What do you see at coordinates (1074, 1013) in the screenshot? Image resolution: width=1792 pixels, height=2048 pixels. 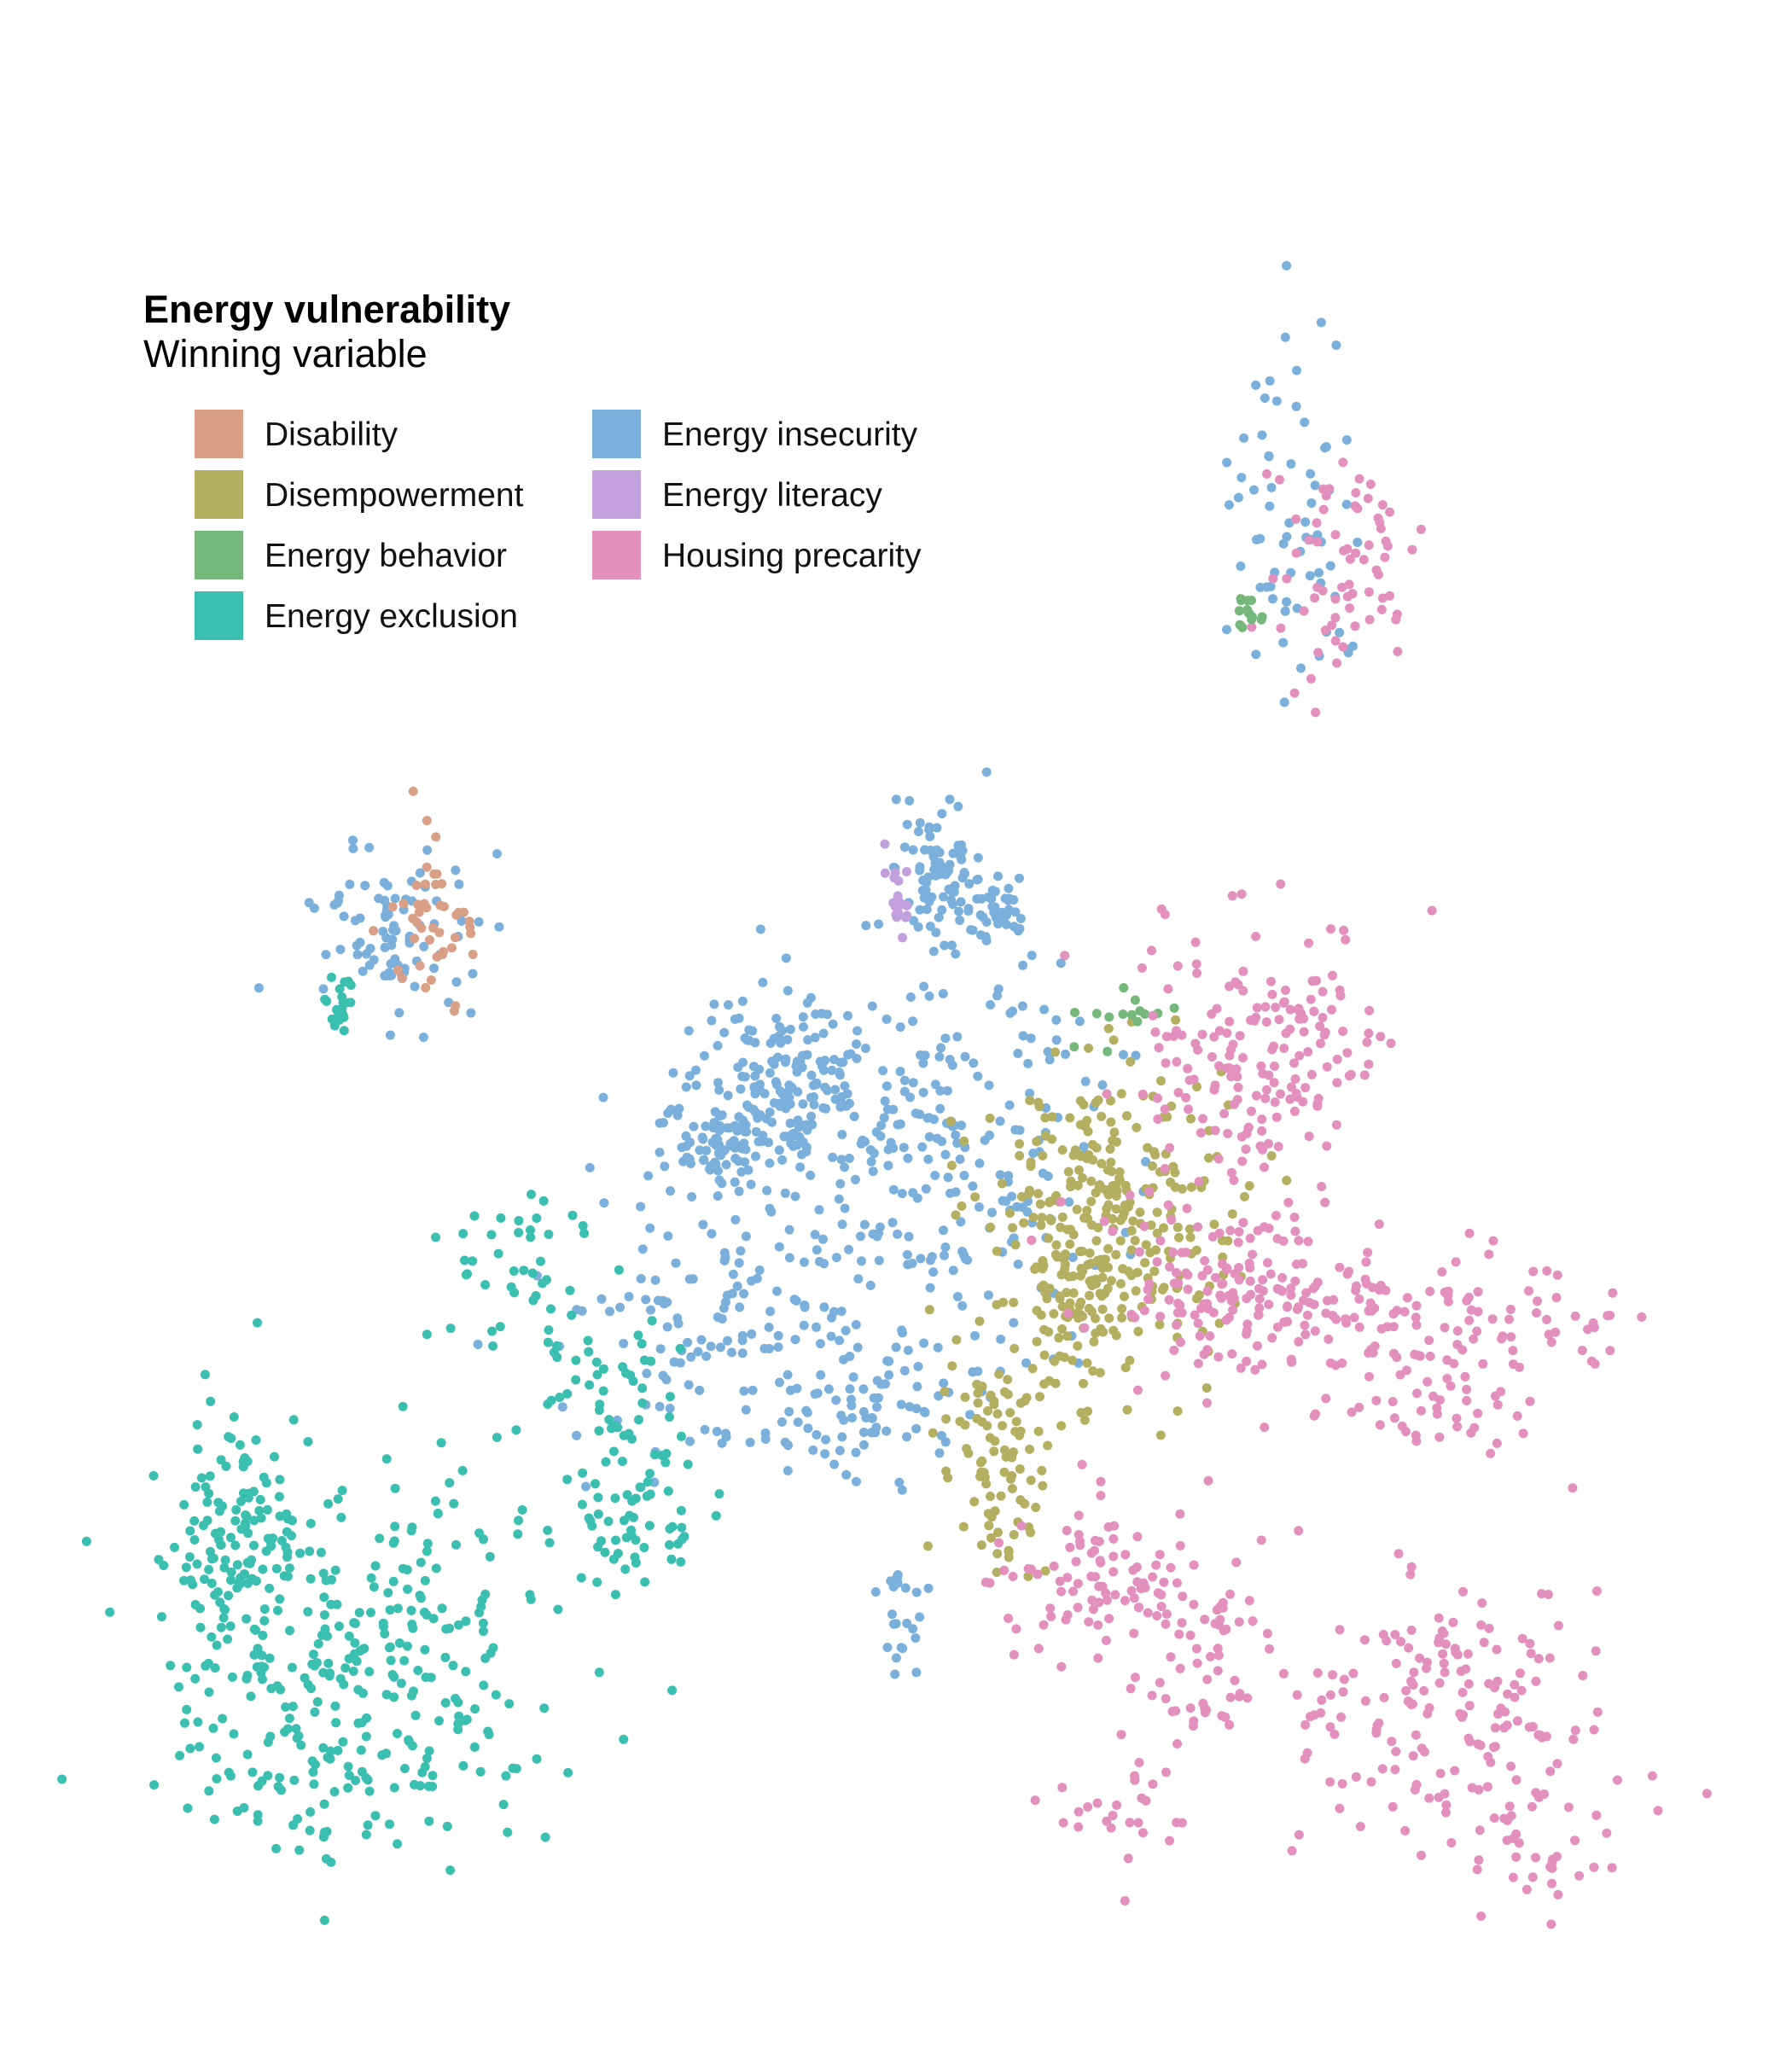 I see `region-dot-energy-behavior` at bounding box center [1074, 1013].